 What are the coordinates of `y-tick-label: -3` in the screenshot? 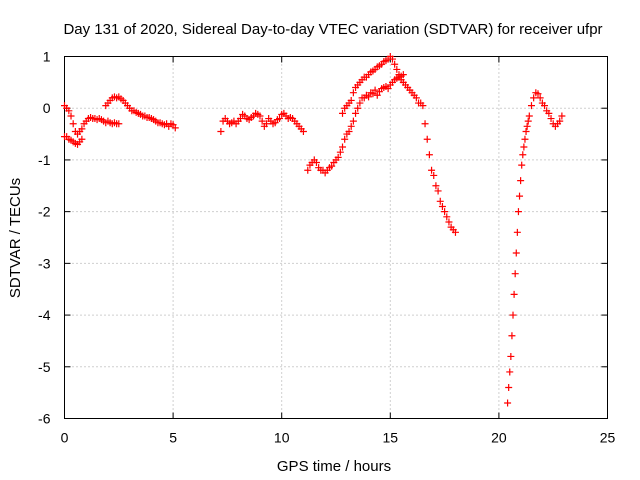 It's located at (44, 263).